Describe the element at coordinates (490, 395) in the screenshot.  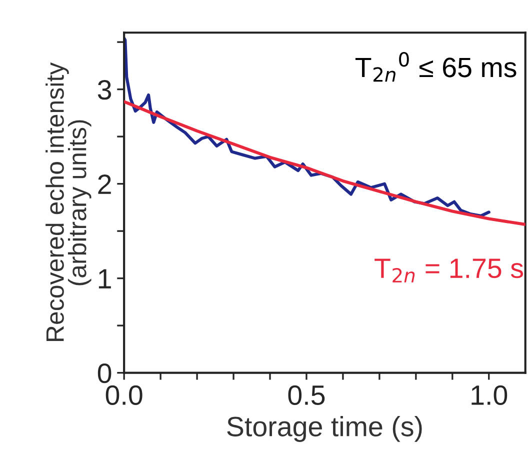
I see `x-tick-label: 1.0` at that location.